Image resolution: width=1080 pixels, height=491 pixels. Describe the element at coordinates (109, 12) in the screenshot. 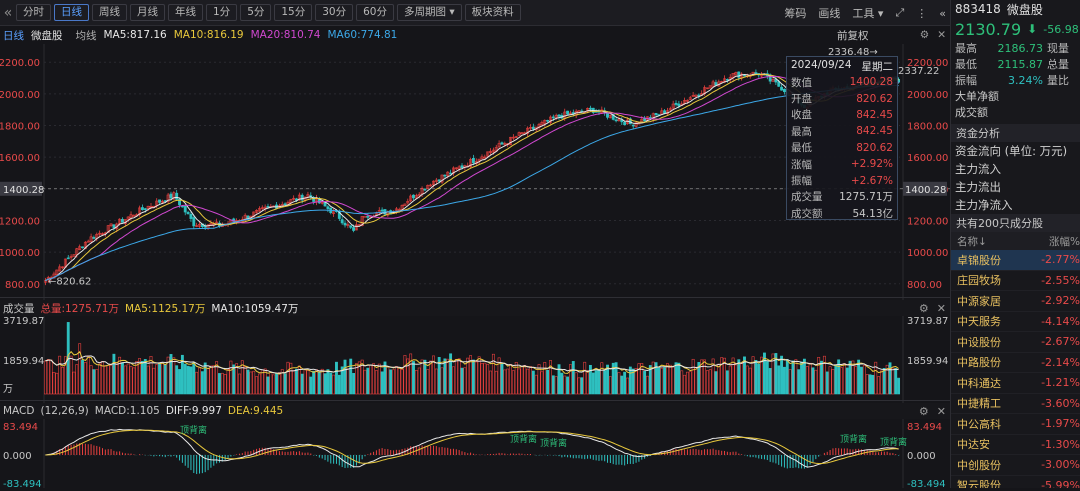

I see `tab-period: 周线` at that location.